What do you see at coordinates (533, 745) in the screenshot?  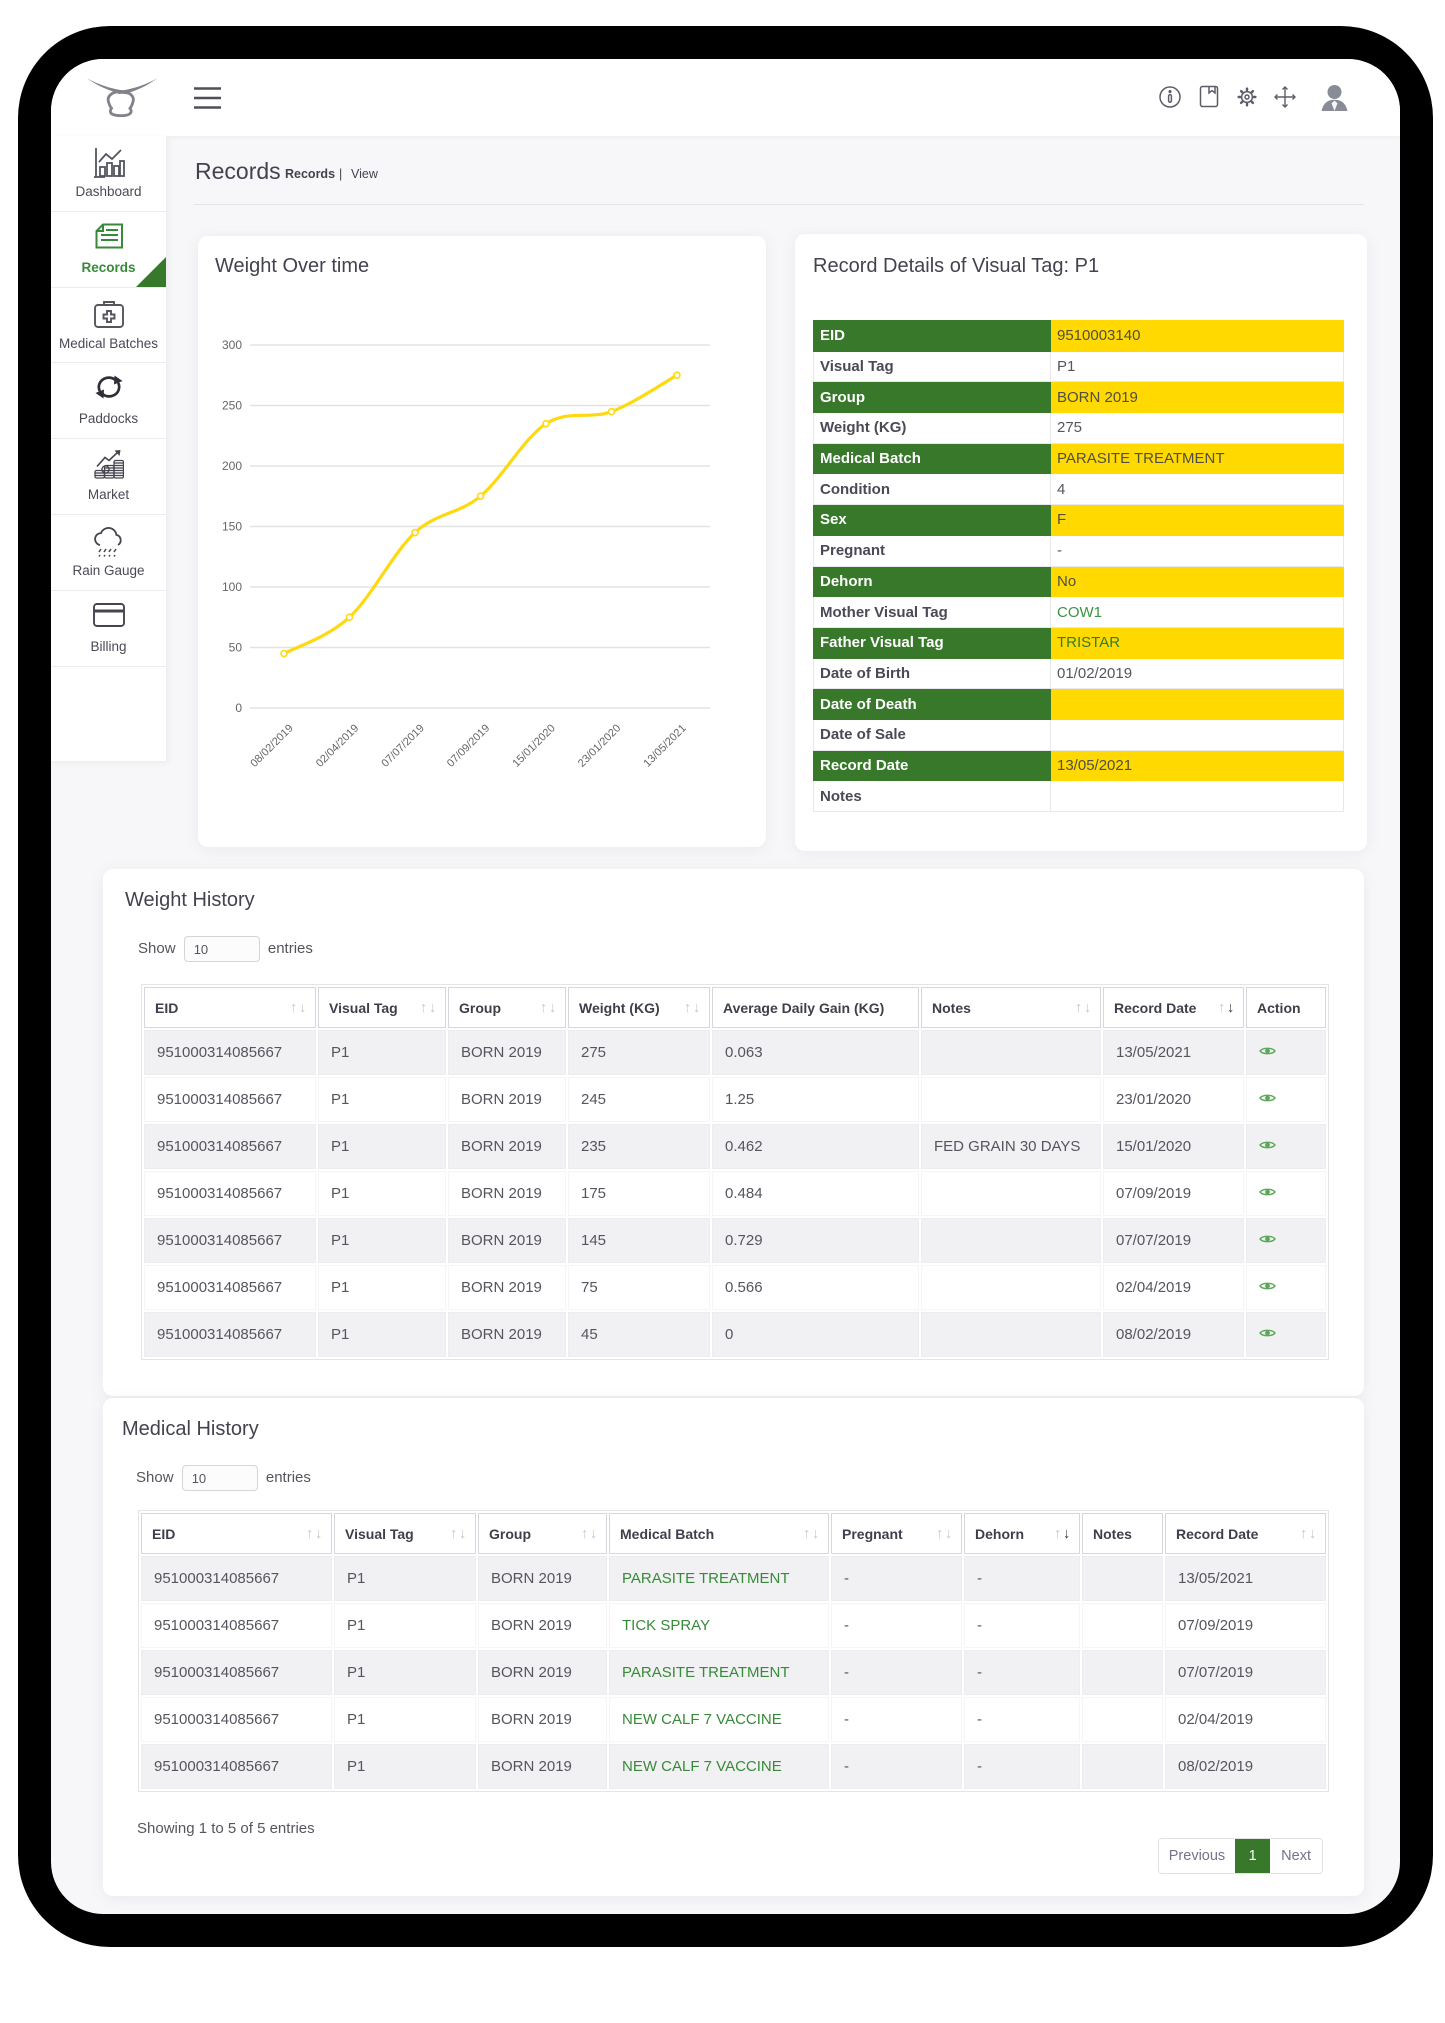 I see `svg-text: 15/01/2020` at bounding box center [533, 745].